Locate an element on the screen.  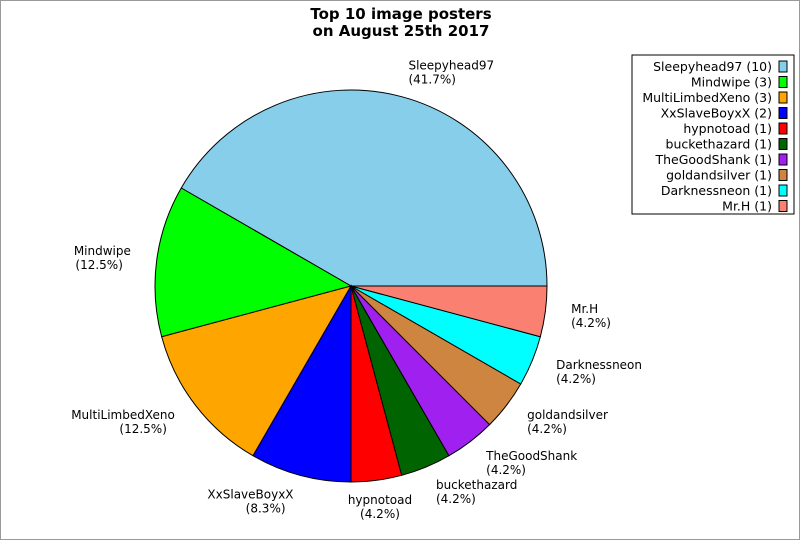
legend-swatch-xxslaveboyxx is located at coordinates (783, 113).